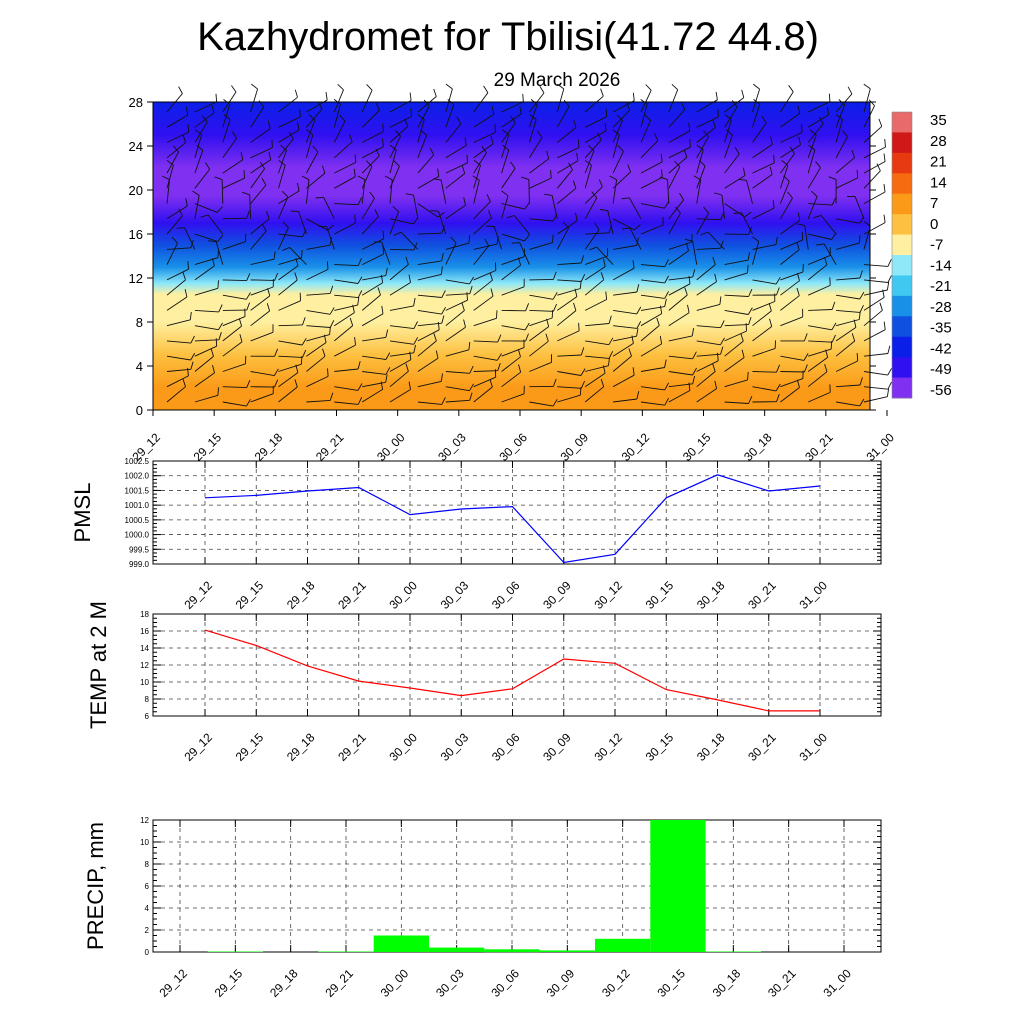  What do you see at coordinates (147, 908) in the screenshot?
I see `y-tick-label: 4` at bounding box center [147, 908].